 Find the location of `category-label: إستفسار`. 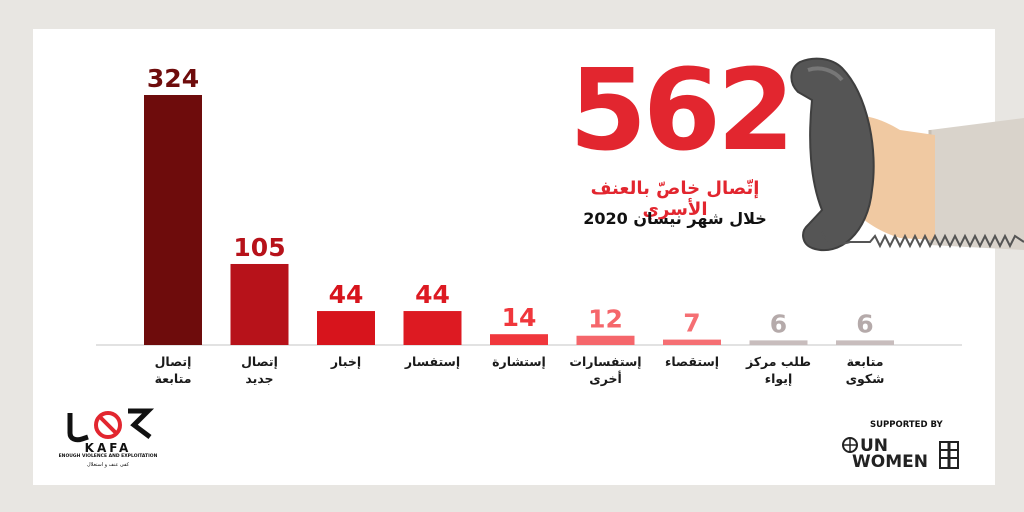

category-label: إستفسار is located at coordinates (432, 361).